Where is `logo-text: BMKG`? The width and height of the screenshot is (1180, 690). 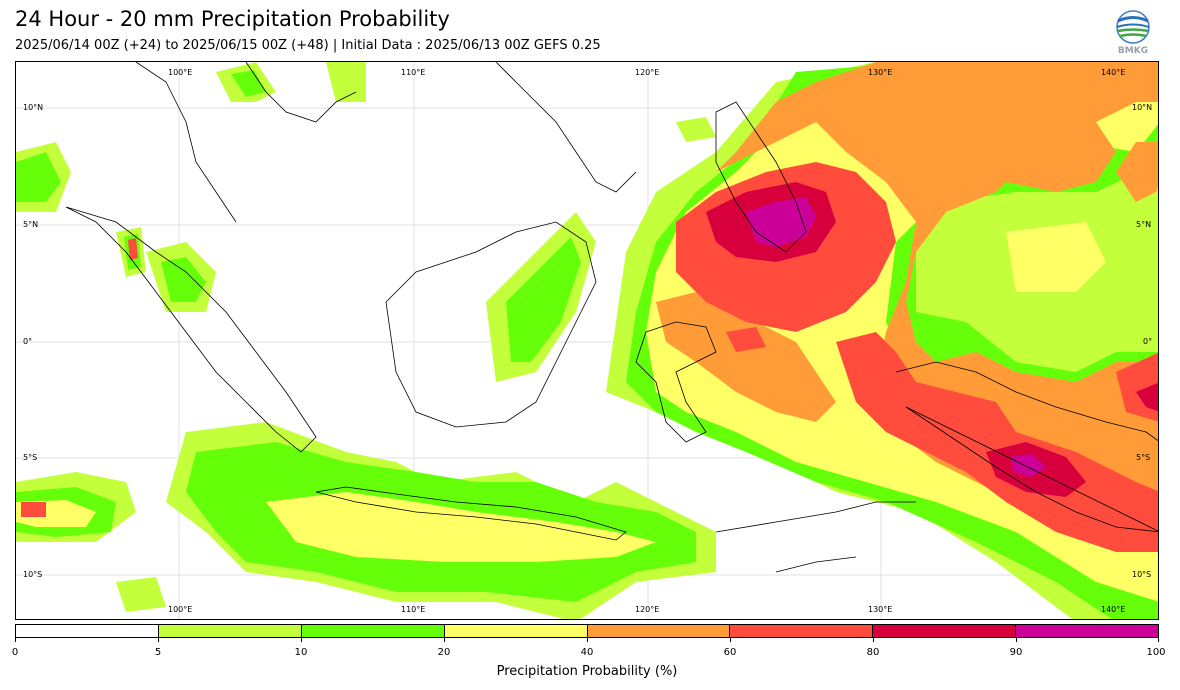 logo-text: BMKG is located at coordinates (1133, 51).